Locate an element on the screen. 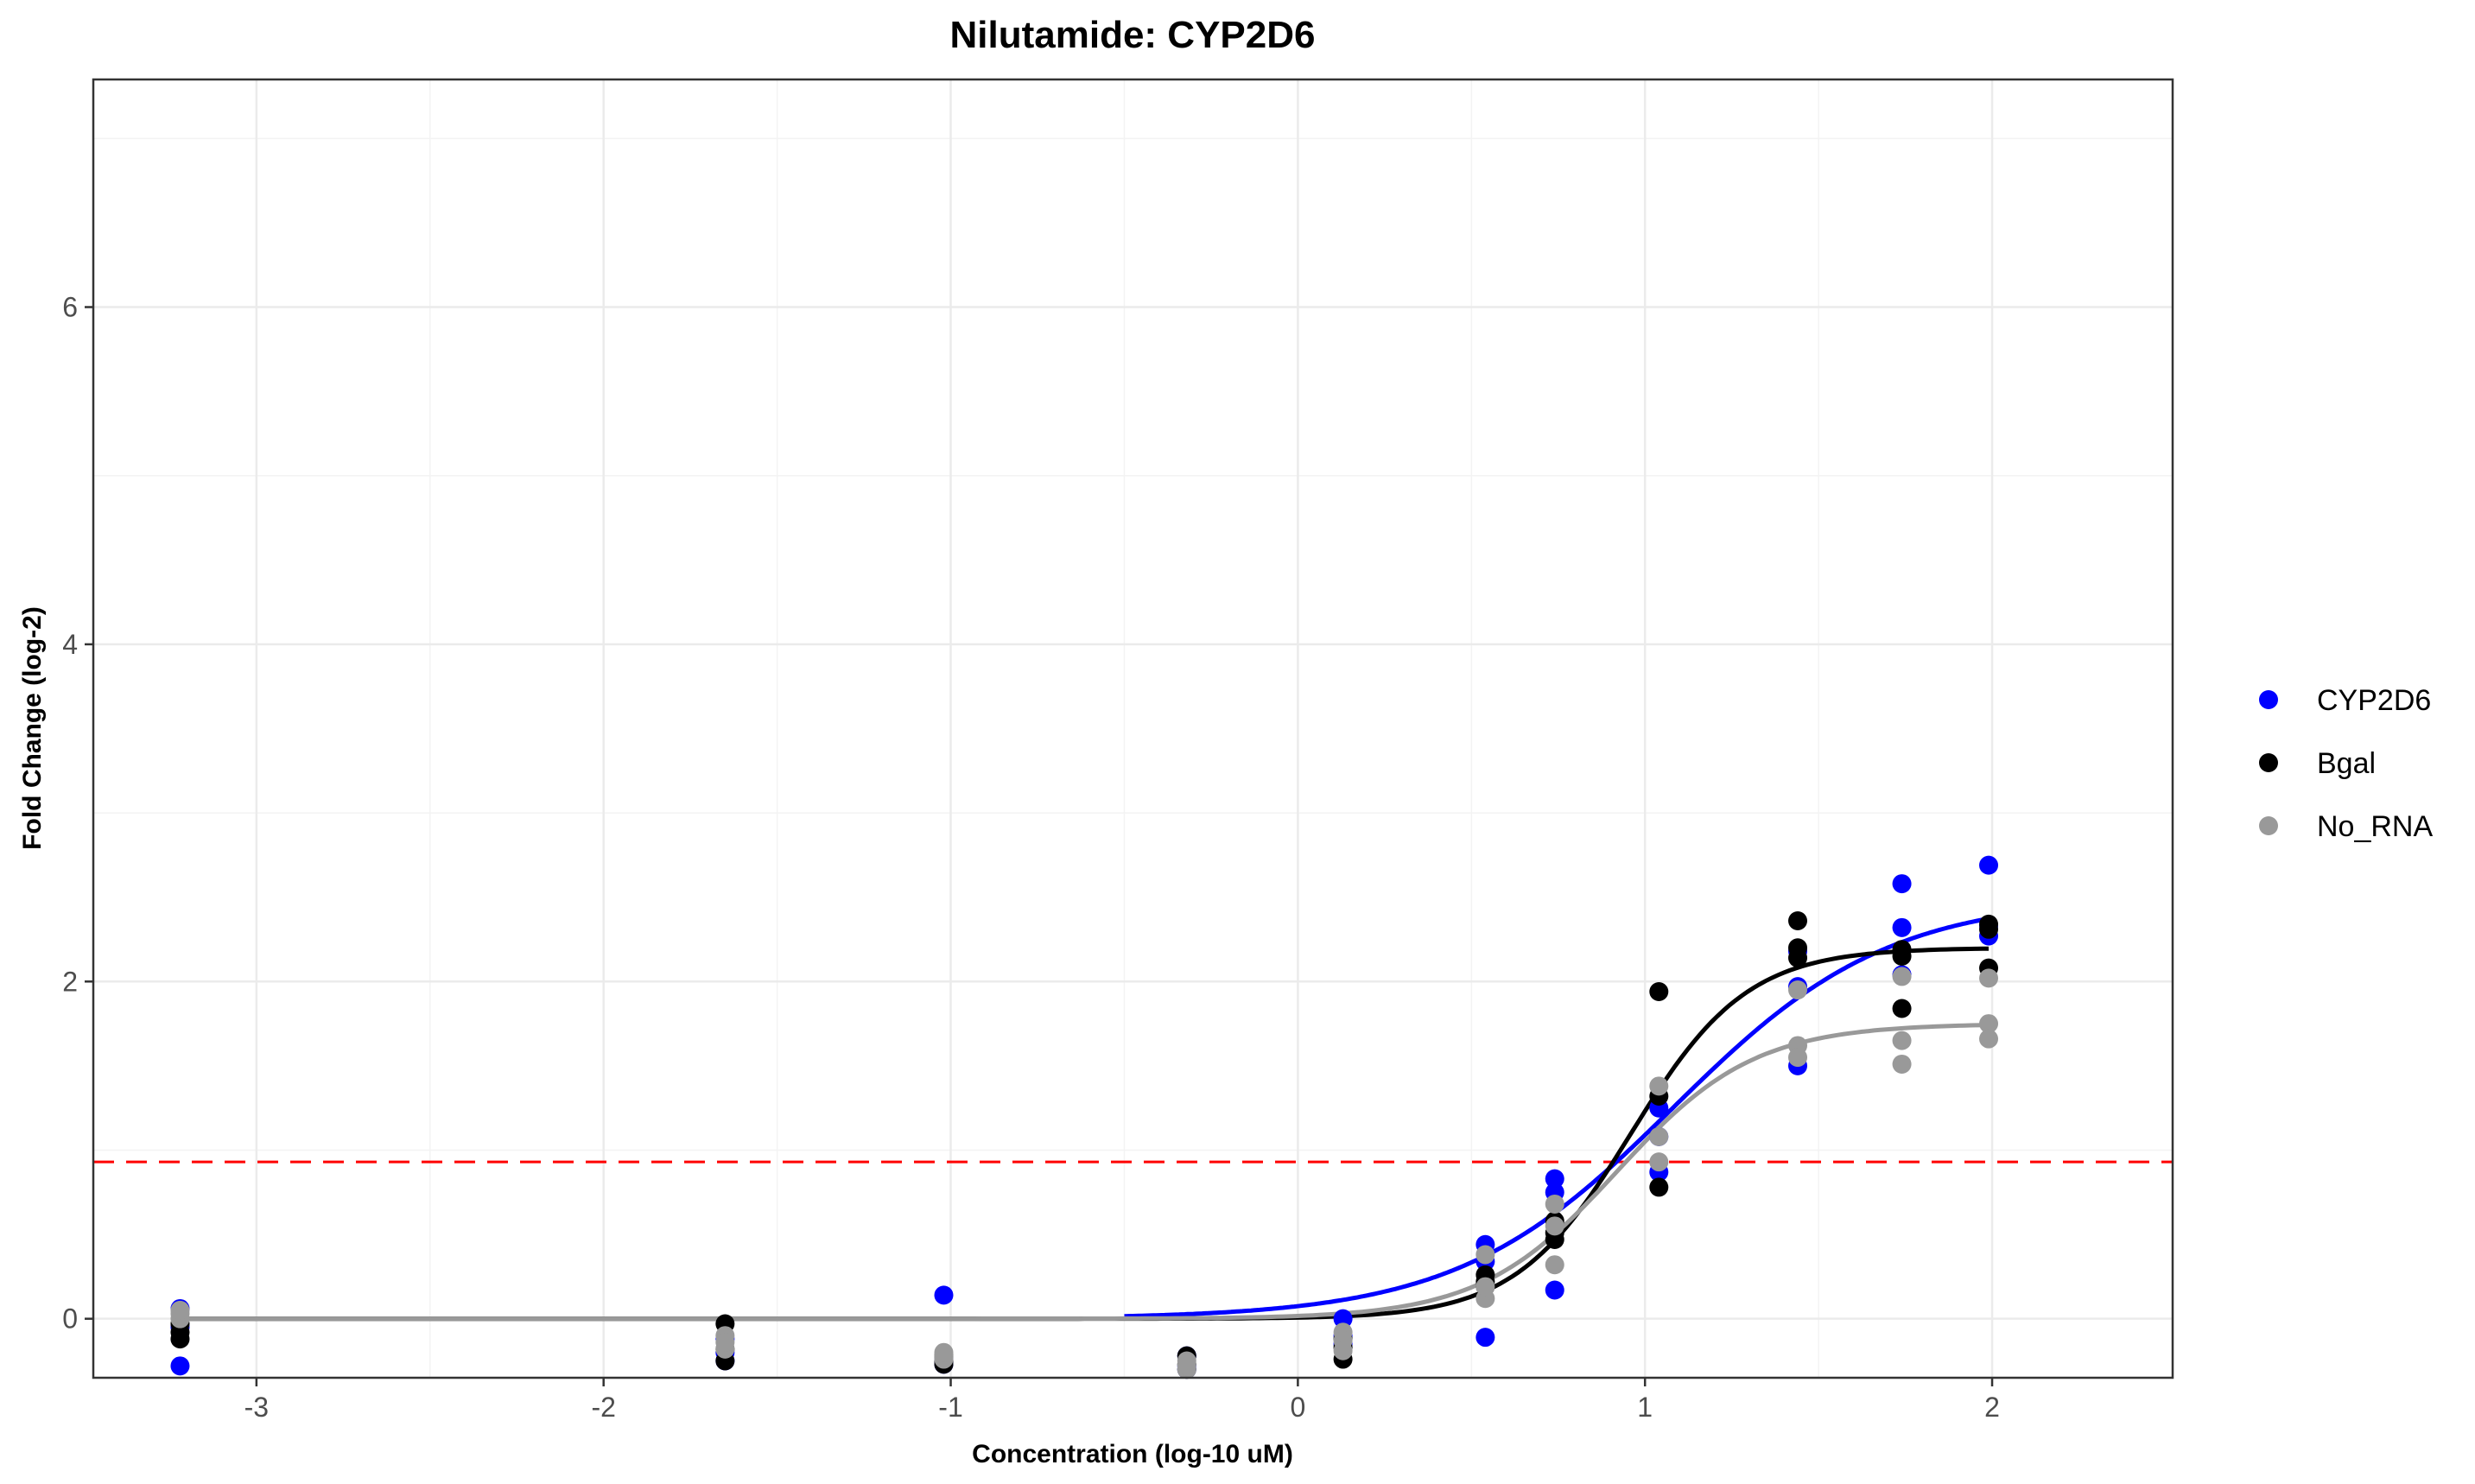 This screenshot has height=1484, width=2475. legend-key-bgal is located at coordinates (2268, 762).